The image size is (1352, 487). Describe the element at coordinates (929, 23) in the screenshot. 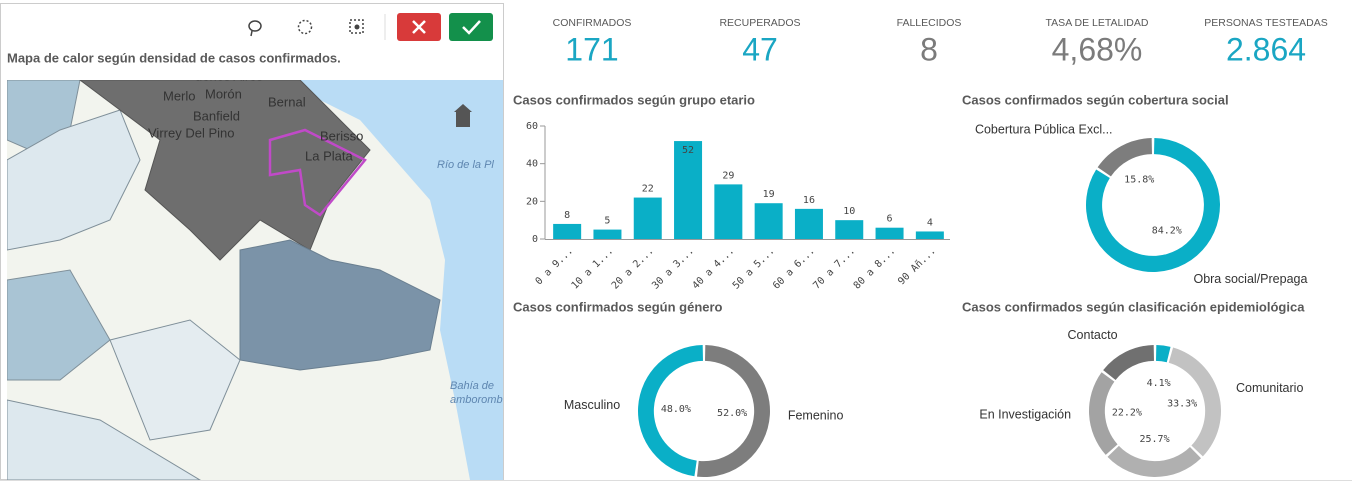

I see `kpi-label: FALLECIDOS` at that location.